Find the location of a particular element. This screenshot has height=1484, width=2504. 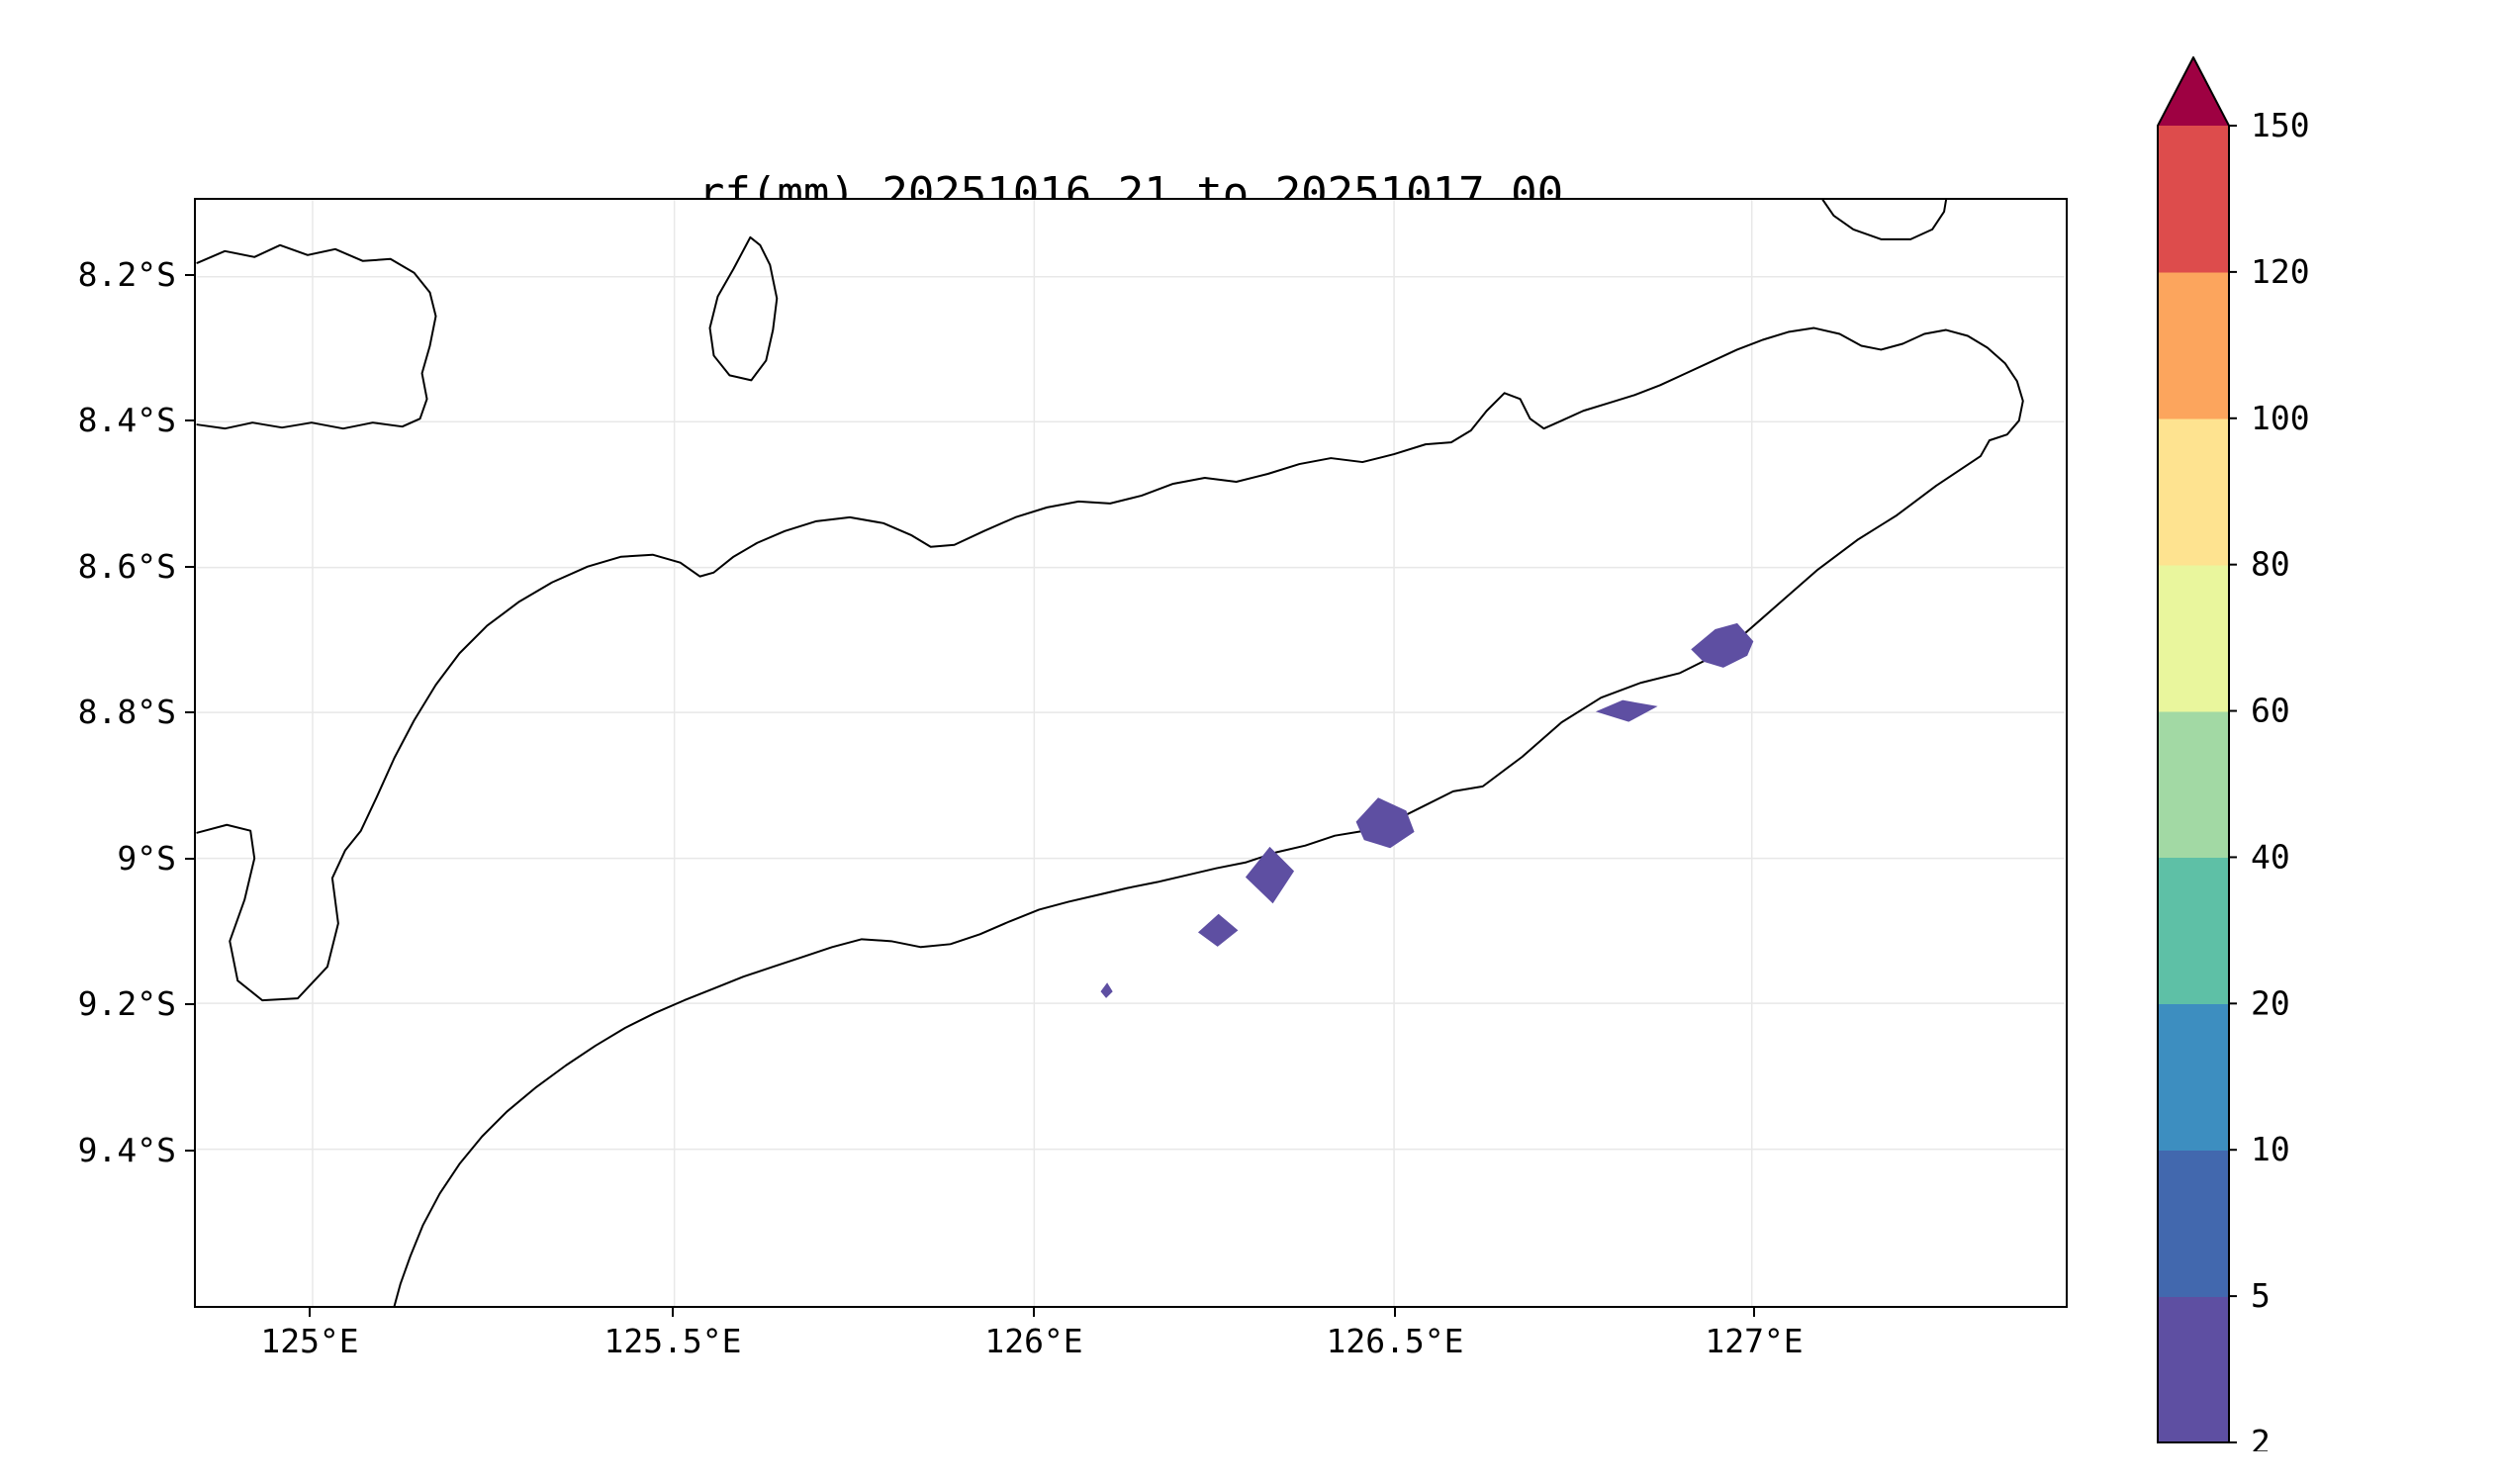

colorbar-tick-label: 5 is located at coordinates (2261, 1295).